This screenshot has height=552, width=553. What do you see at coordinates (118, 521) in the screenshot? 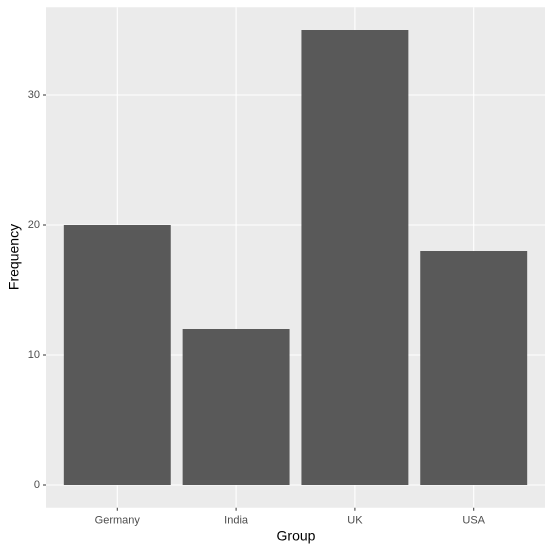
I see `x-tick-label: Germany` at bounding box center [118, 521].